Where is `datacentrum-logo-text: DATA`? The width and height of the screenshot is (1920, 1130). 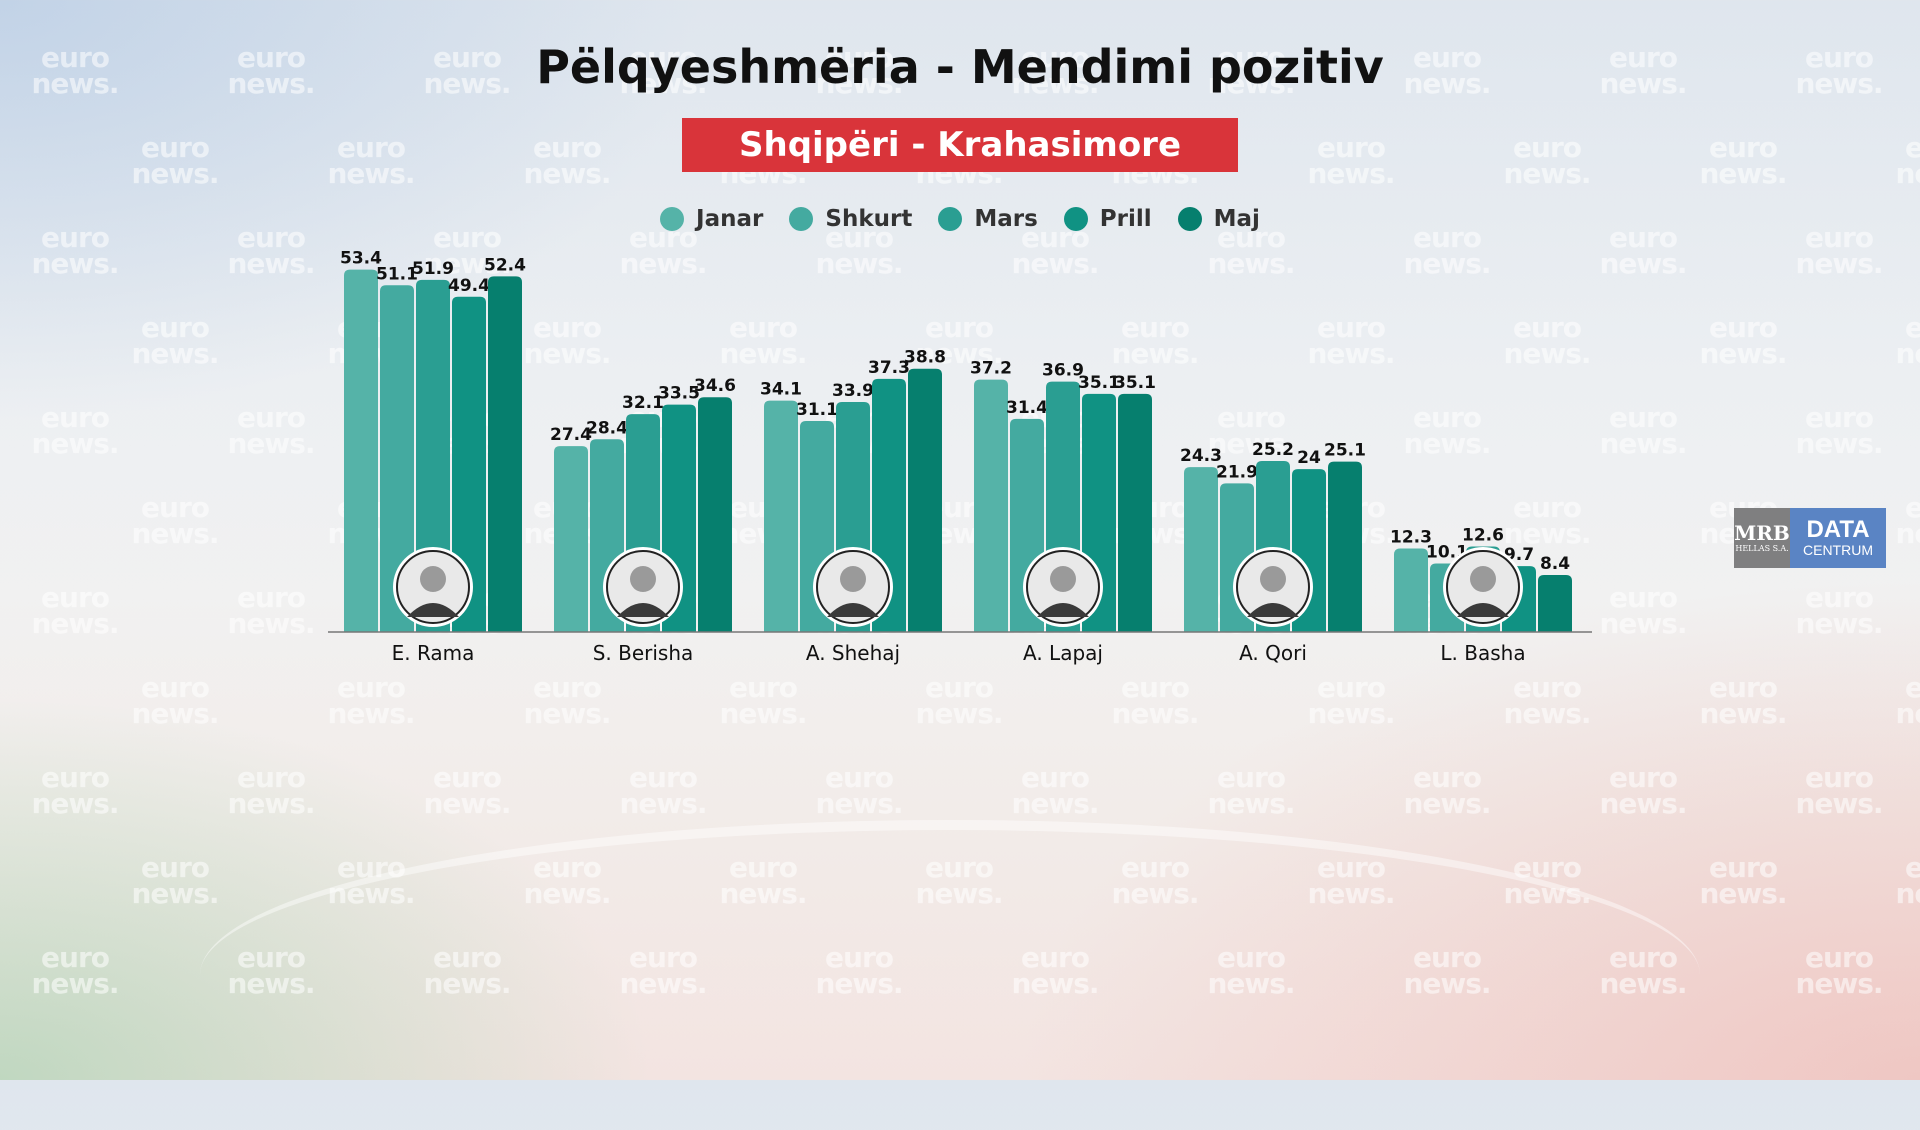
datacentrum-logo-text: DATA is located at coordinates (1838, 529).